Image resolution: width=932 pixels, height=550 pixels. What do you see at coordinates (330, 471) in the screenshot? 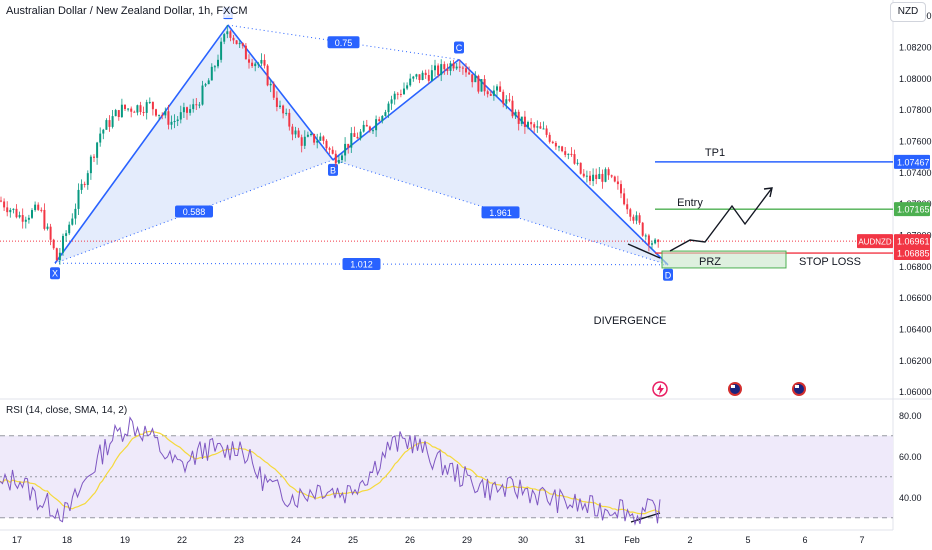
I see `rsi-line` at bounding box center [330, 471].